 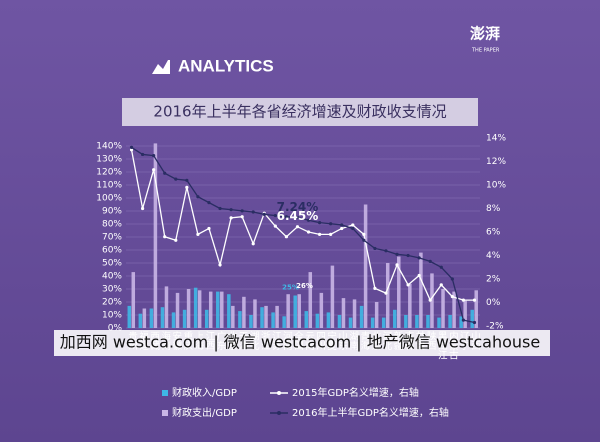 I want to click on watermark-band, so click(x=302, y=343).